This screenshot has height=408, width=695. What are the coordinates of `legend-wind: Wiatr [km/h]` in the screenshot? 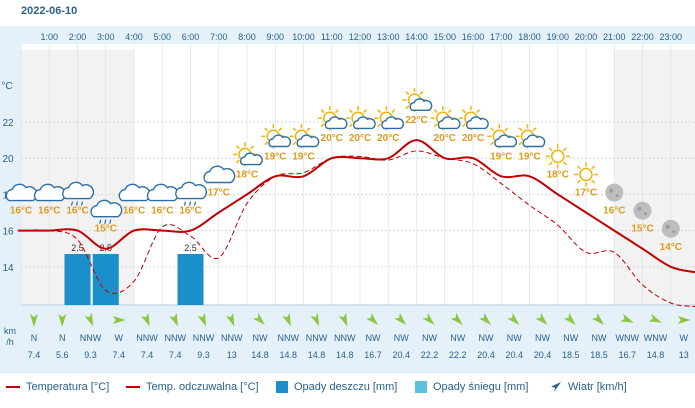 It's located at (588, 387).